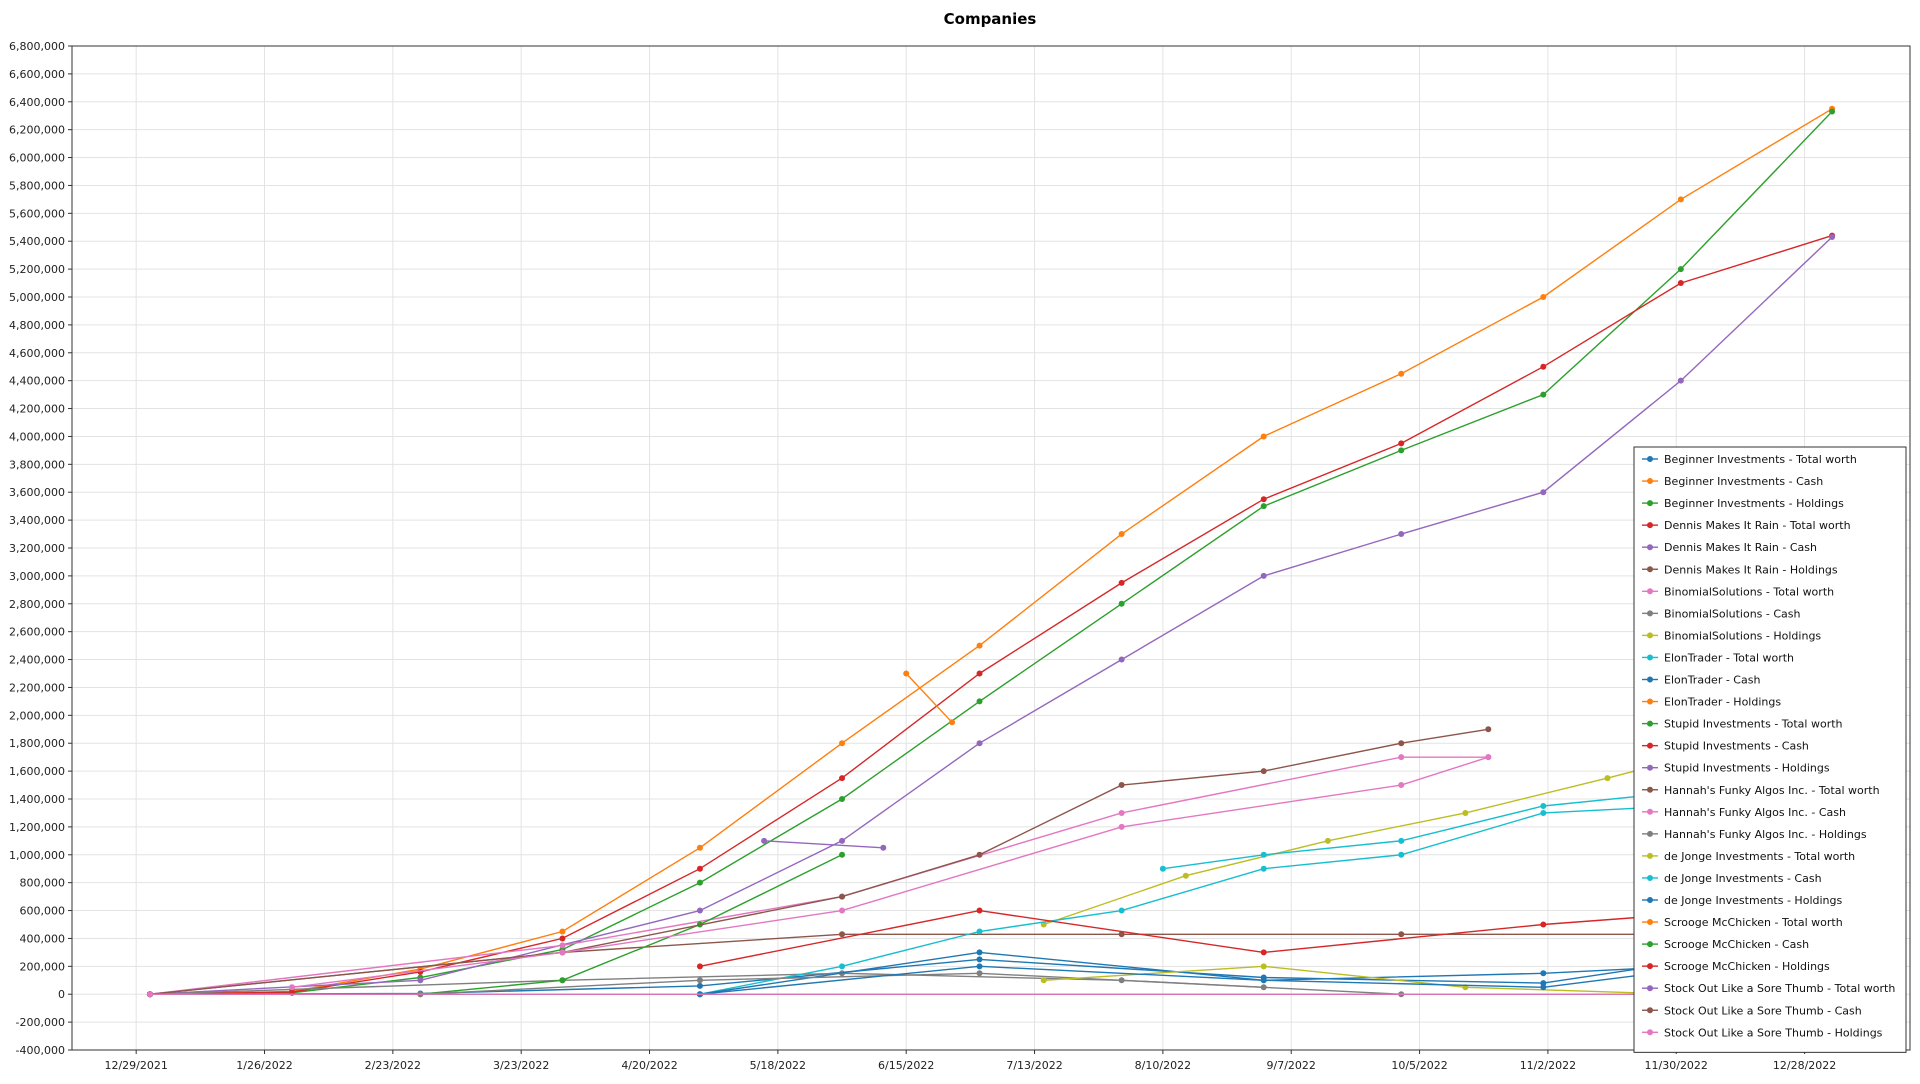 The width and height of the screenshot is (1920, 1084). Describe the element at coordinates (37, 158) in the screenshot. I see `y-tick-label: 6,000,000` at that location.